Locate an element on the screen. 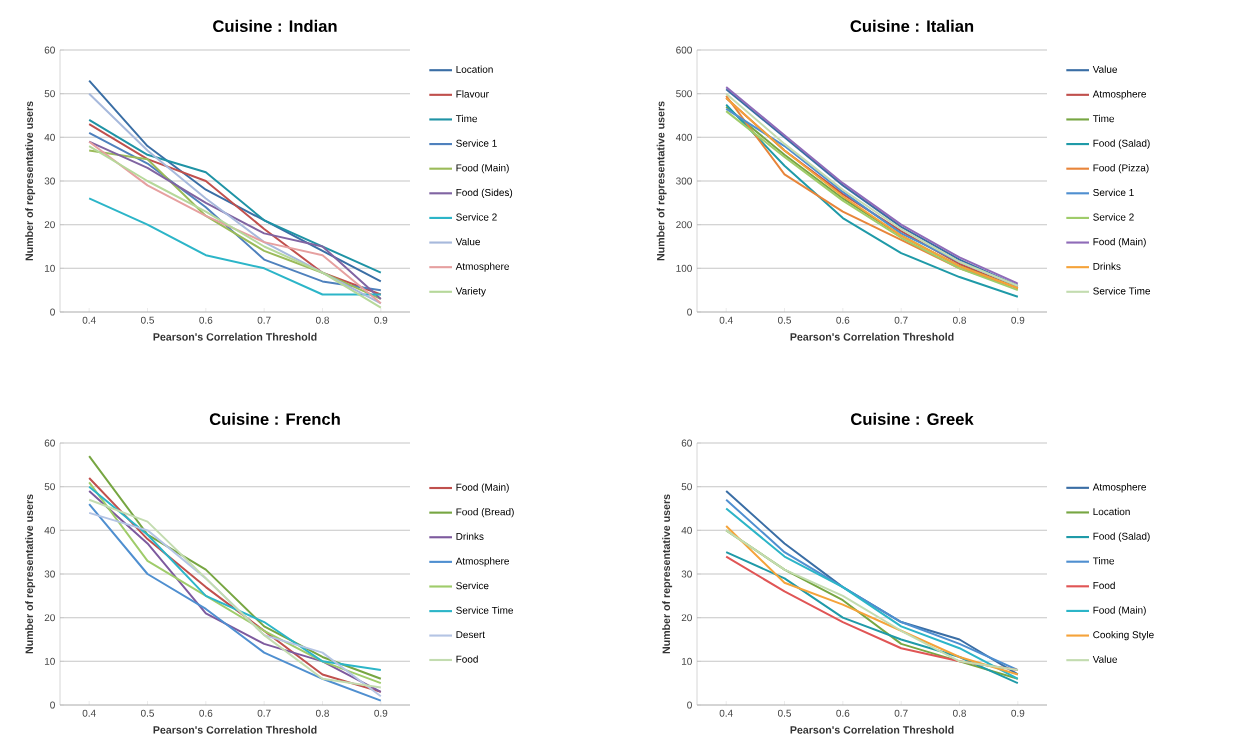  y-tick-label: 400 is located at coordinates (683, 137).